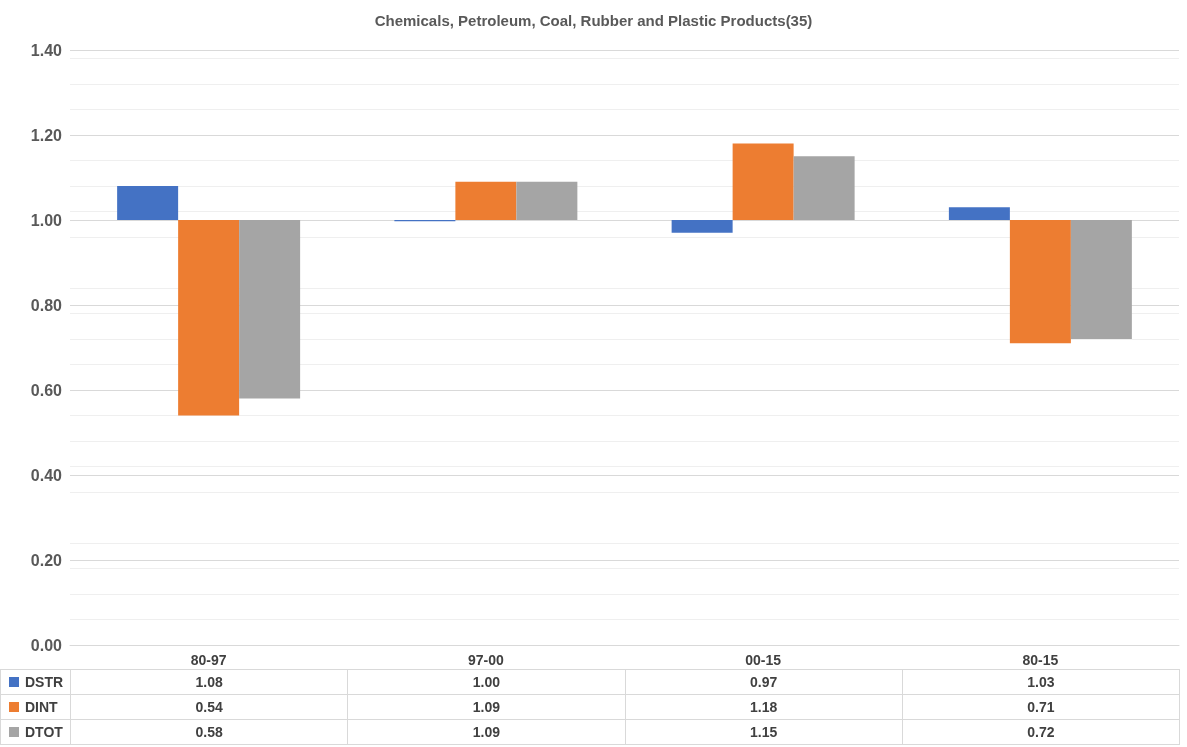 The height and width of the screenshot is (747, 1187). Describe the element at coordinates (764, 682) in the screenshot. I see `data-label: 0.97` at that location.